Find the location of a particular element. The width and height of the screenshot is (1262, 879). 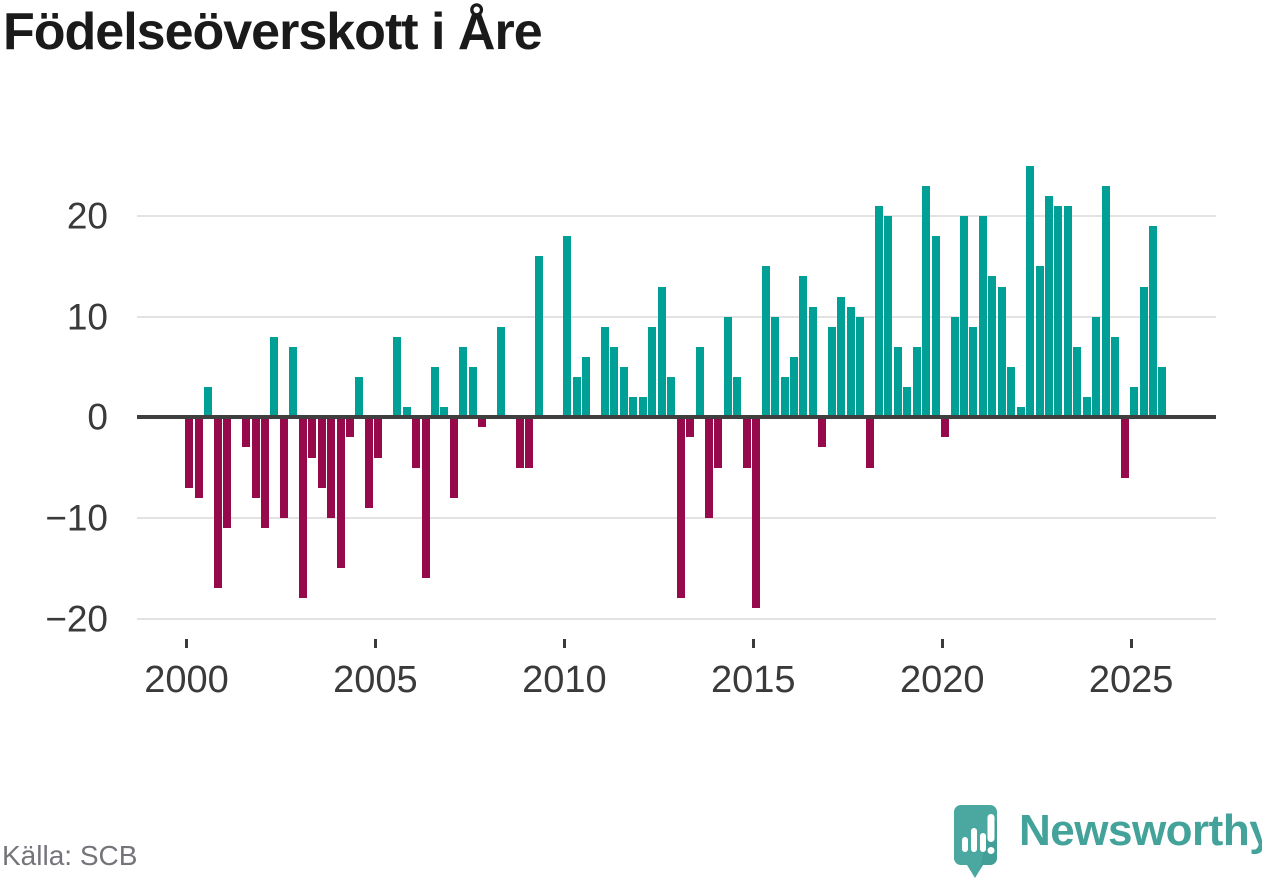

bar-2012-Q4 is located at coordinates (671, 397).